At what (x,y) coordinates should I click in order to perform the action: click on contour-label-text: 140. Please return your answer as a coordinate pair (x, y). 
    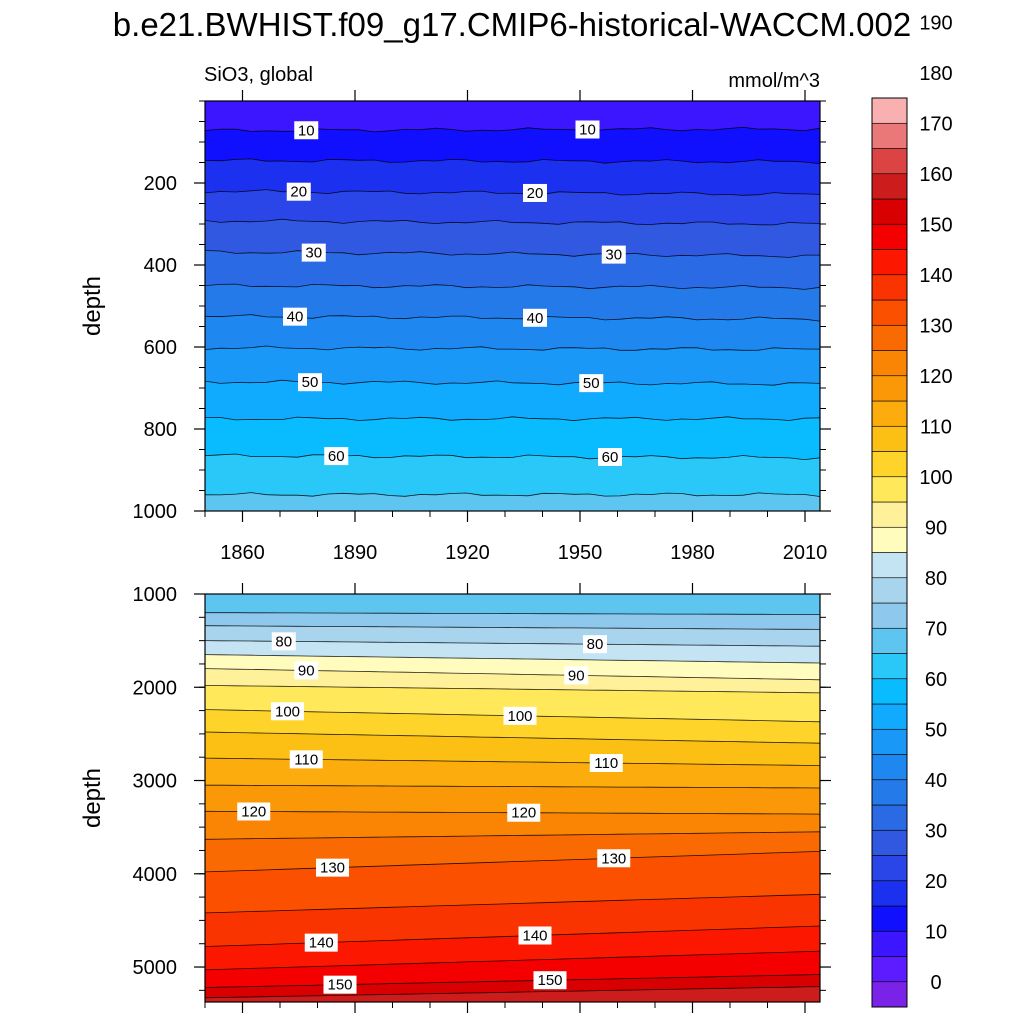
    Looking at the image, I should click on (321, 943).